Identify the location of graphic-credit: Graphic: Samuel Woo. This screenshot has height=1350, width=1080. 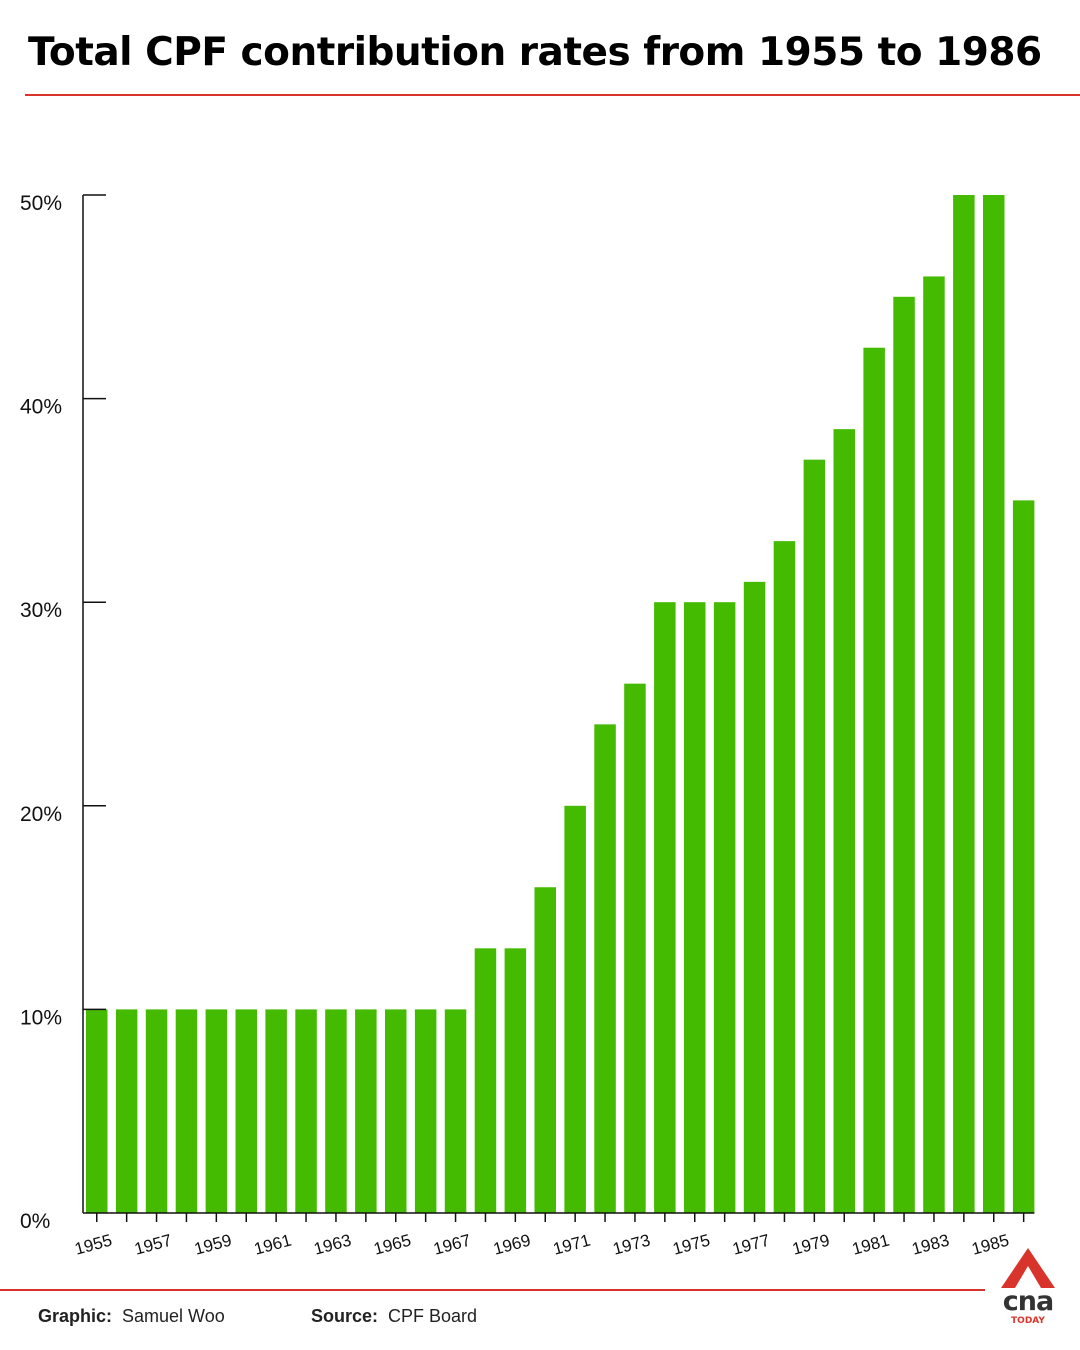
(131, 1316).